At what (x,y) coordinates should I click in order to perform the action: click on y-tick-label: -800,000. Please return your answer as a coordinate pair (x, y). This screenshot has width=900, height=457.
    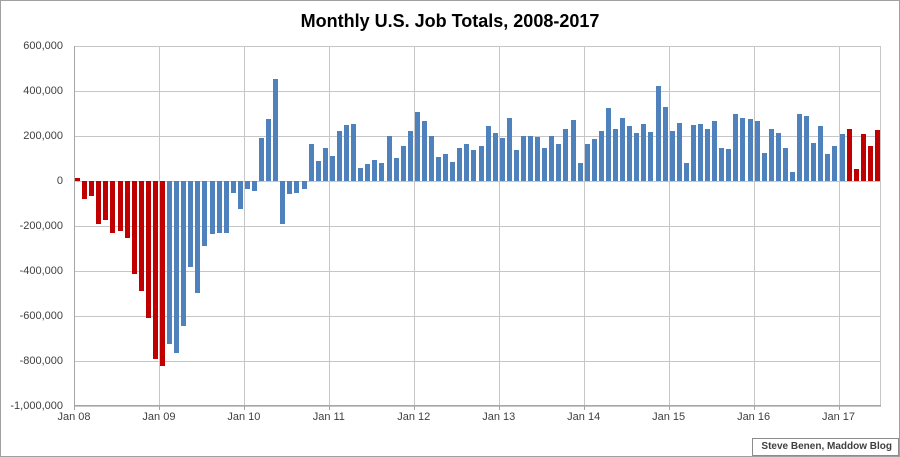
    Looking at the image, I should click on (41, 361).